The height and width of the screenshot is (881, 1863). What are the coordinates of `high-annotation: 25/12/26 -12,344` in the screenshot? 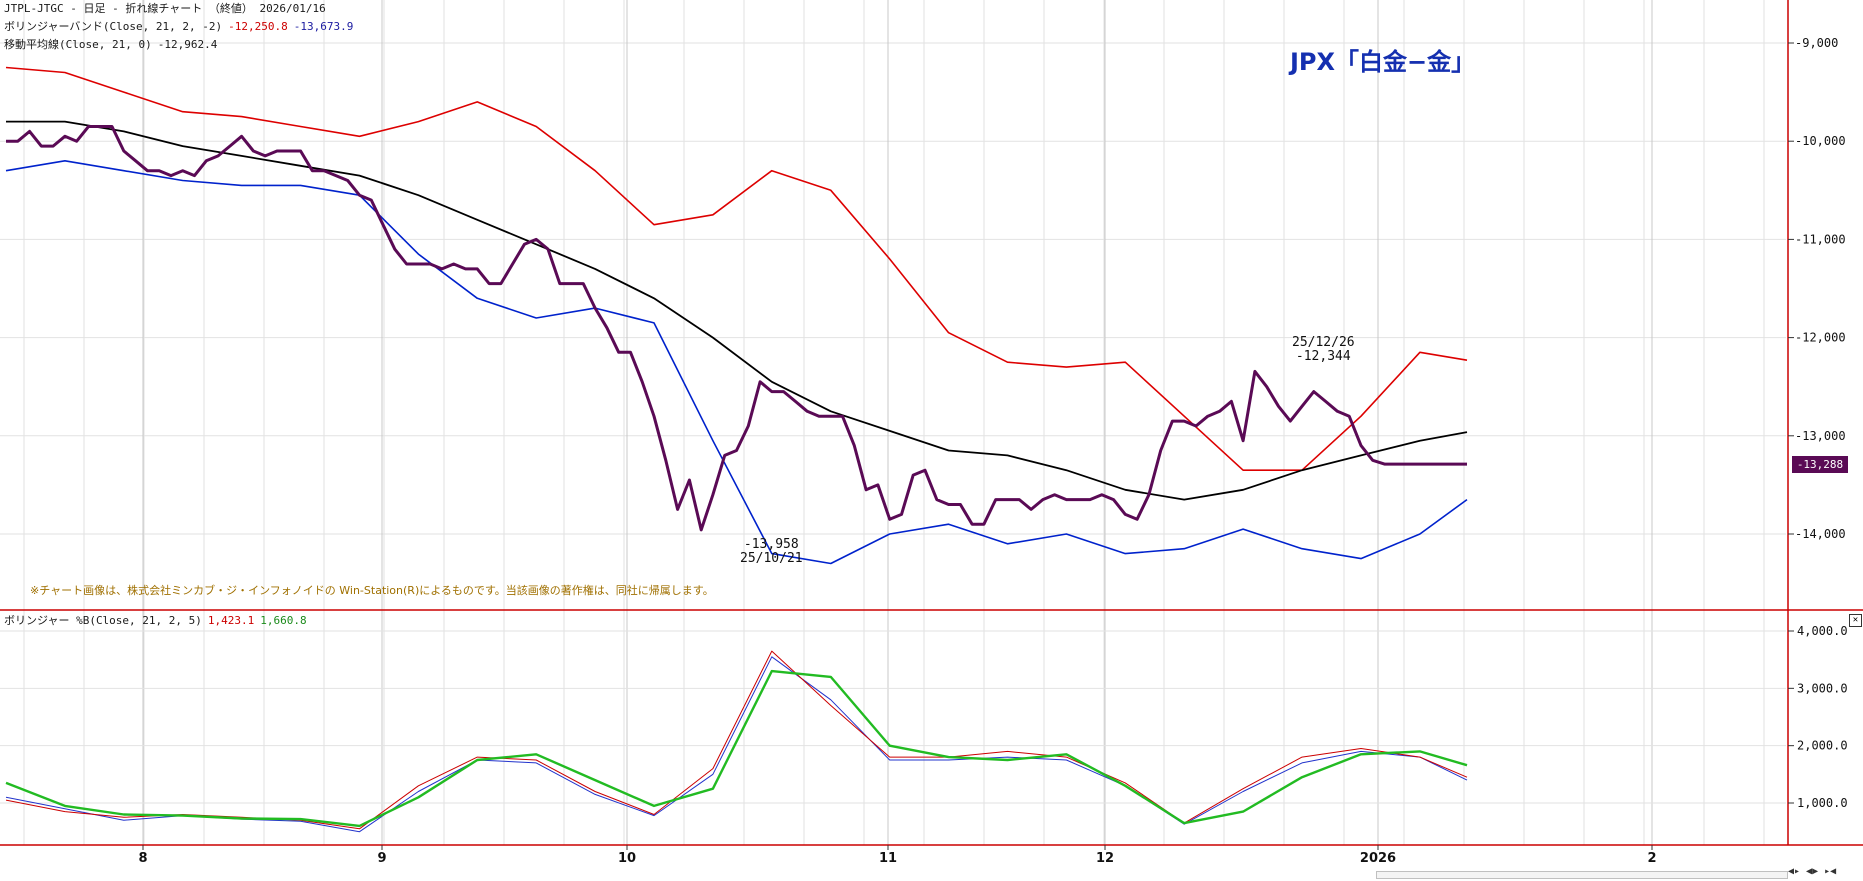 It's located at (1323, 350).